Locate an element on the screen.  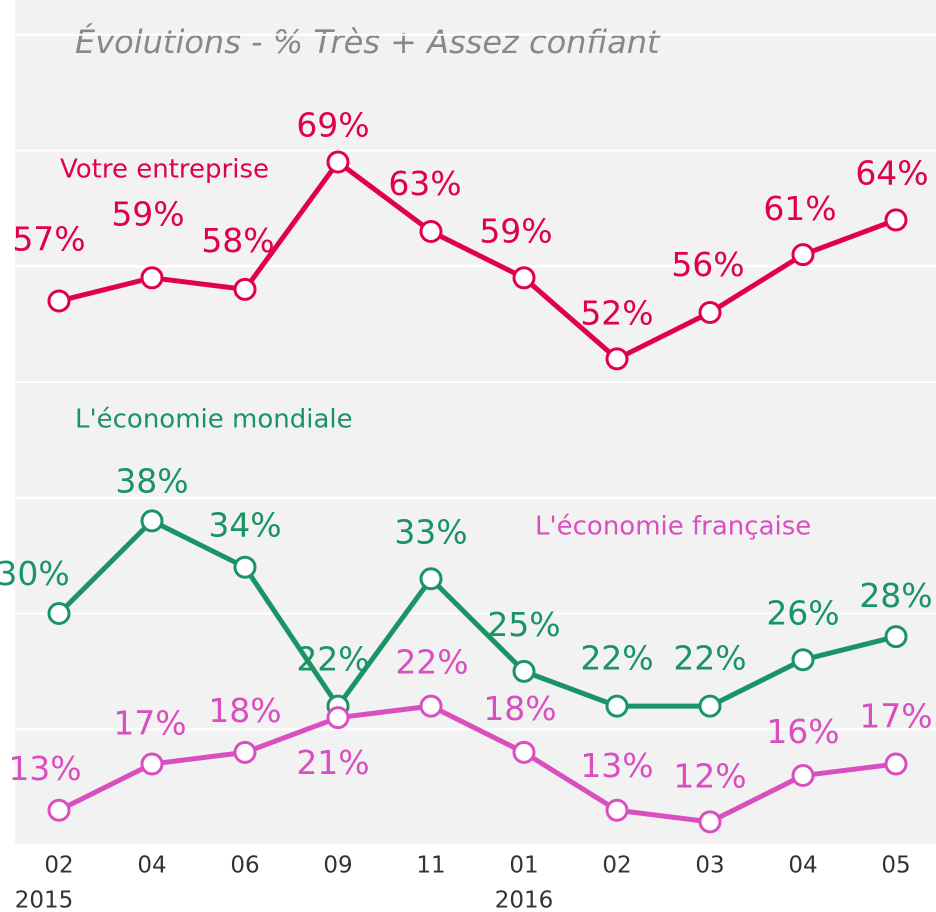
series-name: L'économie mondiale is located at coordinates (214, 420).